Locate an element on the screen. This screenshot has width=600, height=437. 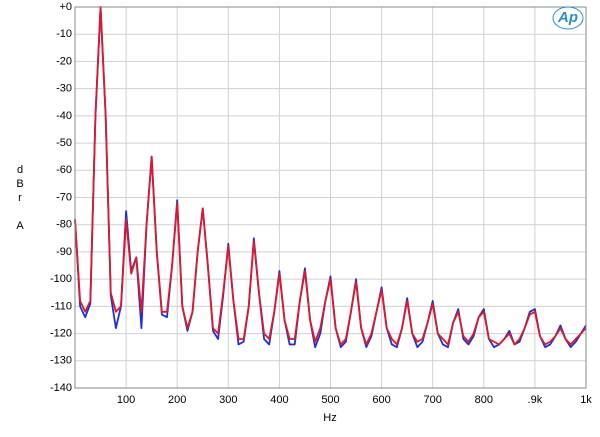
x-tick-label: 500 is located at coordinates (330, 400).